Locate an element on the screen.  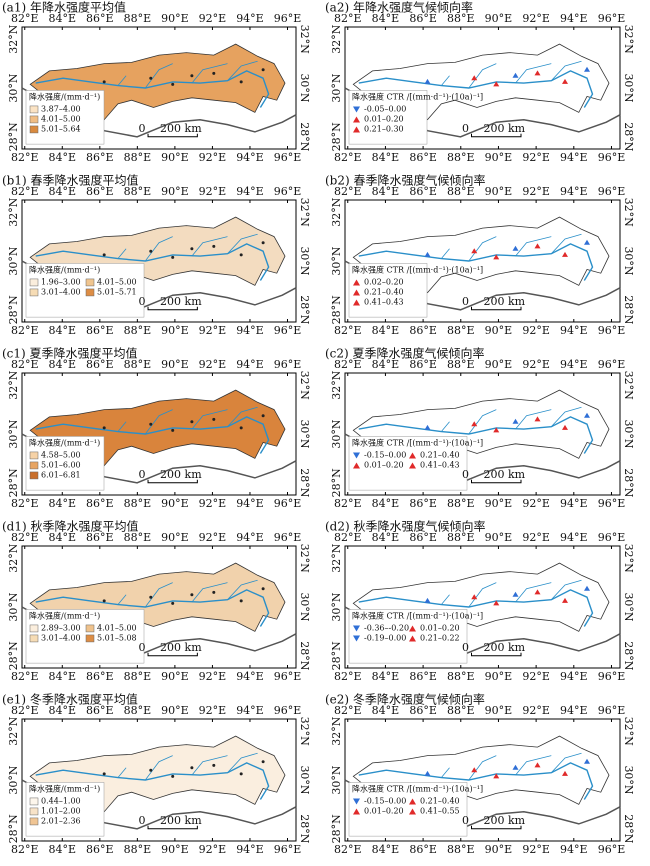
panel-title: (c1) 夏季降水强度平均值 is located at coordinates (70, 353).